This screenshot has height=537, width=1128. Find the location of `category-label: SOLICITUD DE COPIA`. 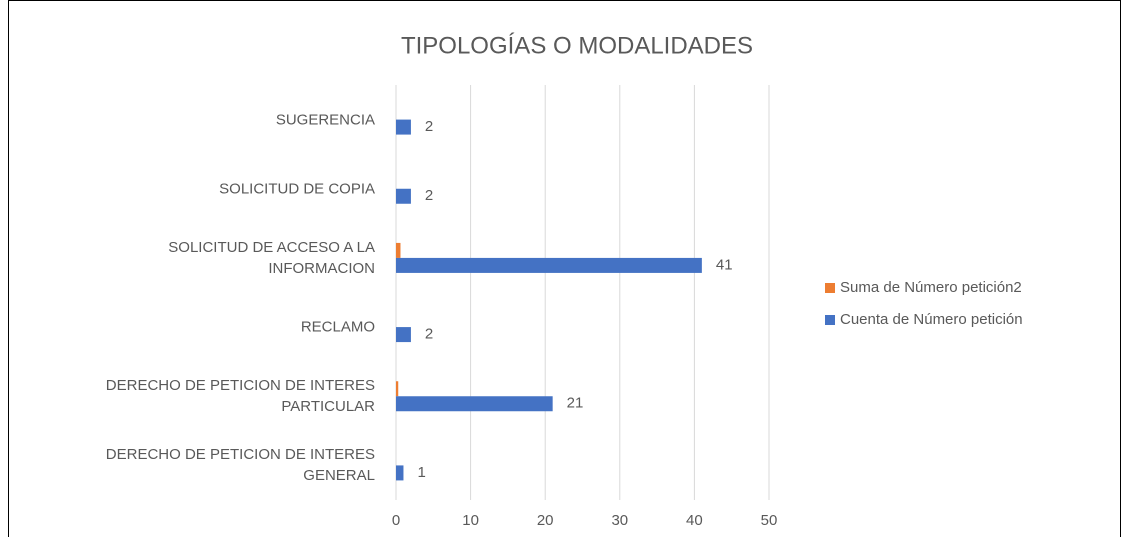

category-label: SOLICITUD DE COPIA is located at coordinates (297, 189).